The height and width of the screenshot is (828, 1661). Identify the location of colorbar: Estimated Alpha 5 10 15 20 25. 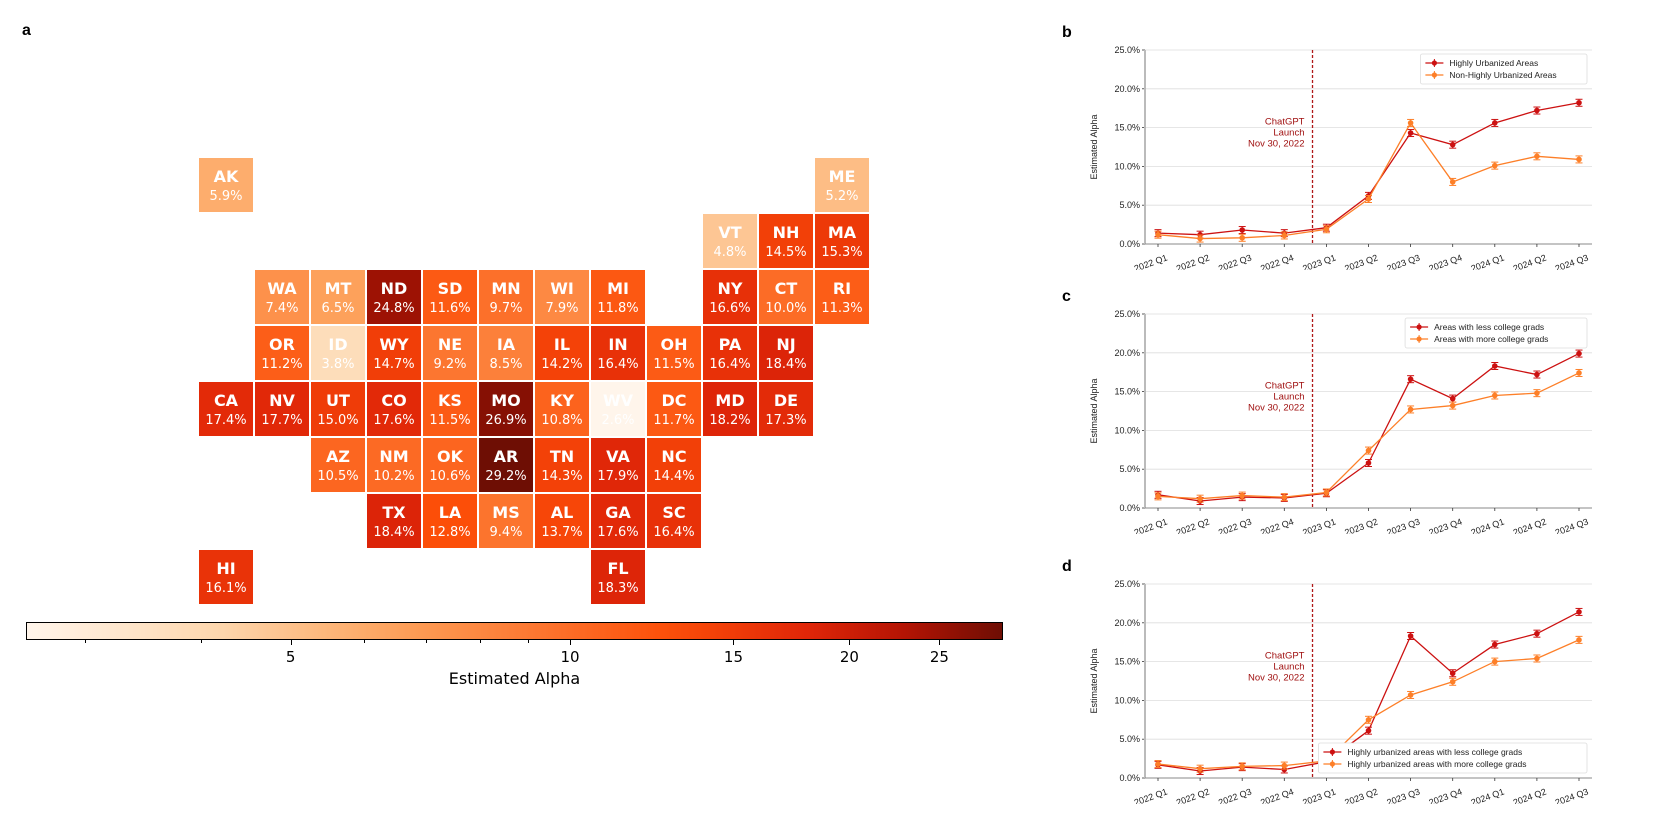
(514, 655).